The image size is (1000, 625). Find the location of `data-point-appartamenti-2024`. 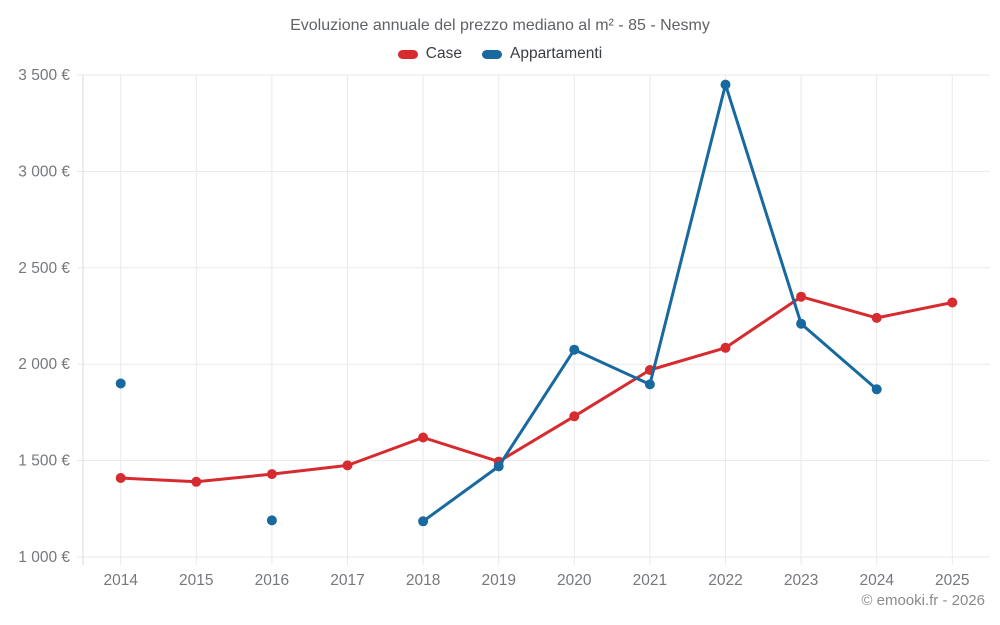

data-point-appartamenti-2024 is located at coordinates (876, 389).